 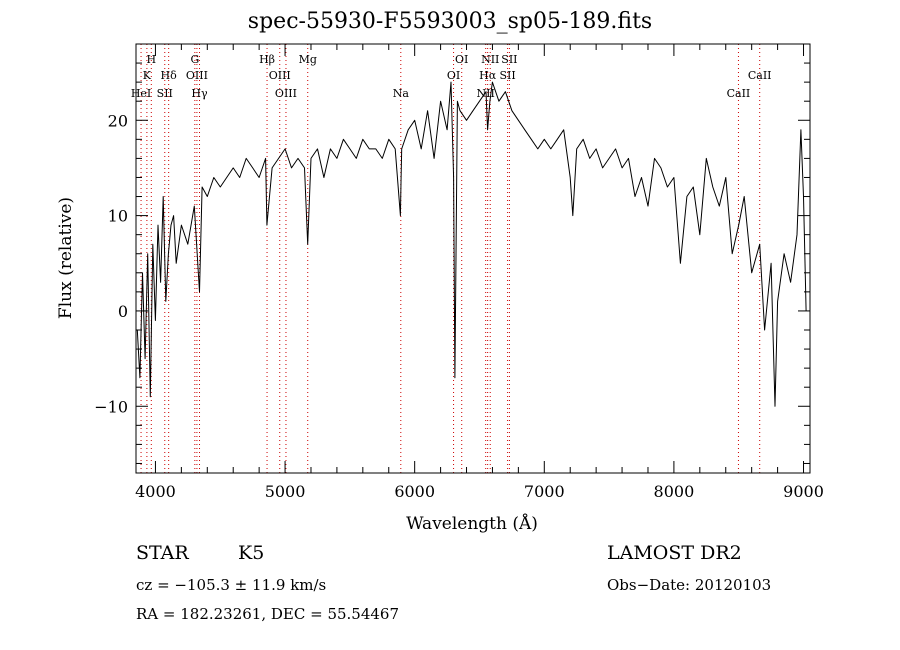 What do you see at coordinates (401, 93) in the screenshot?
I see `spectral-line-label: Na` at bounding box center [401, 93].